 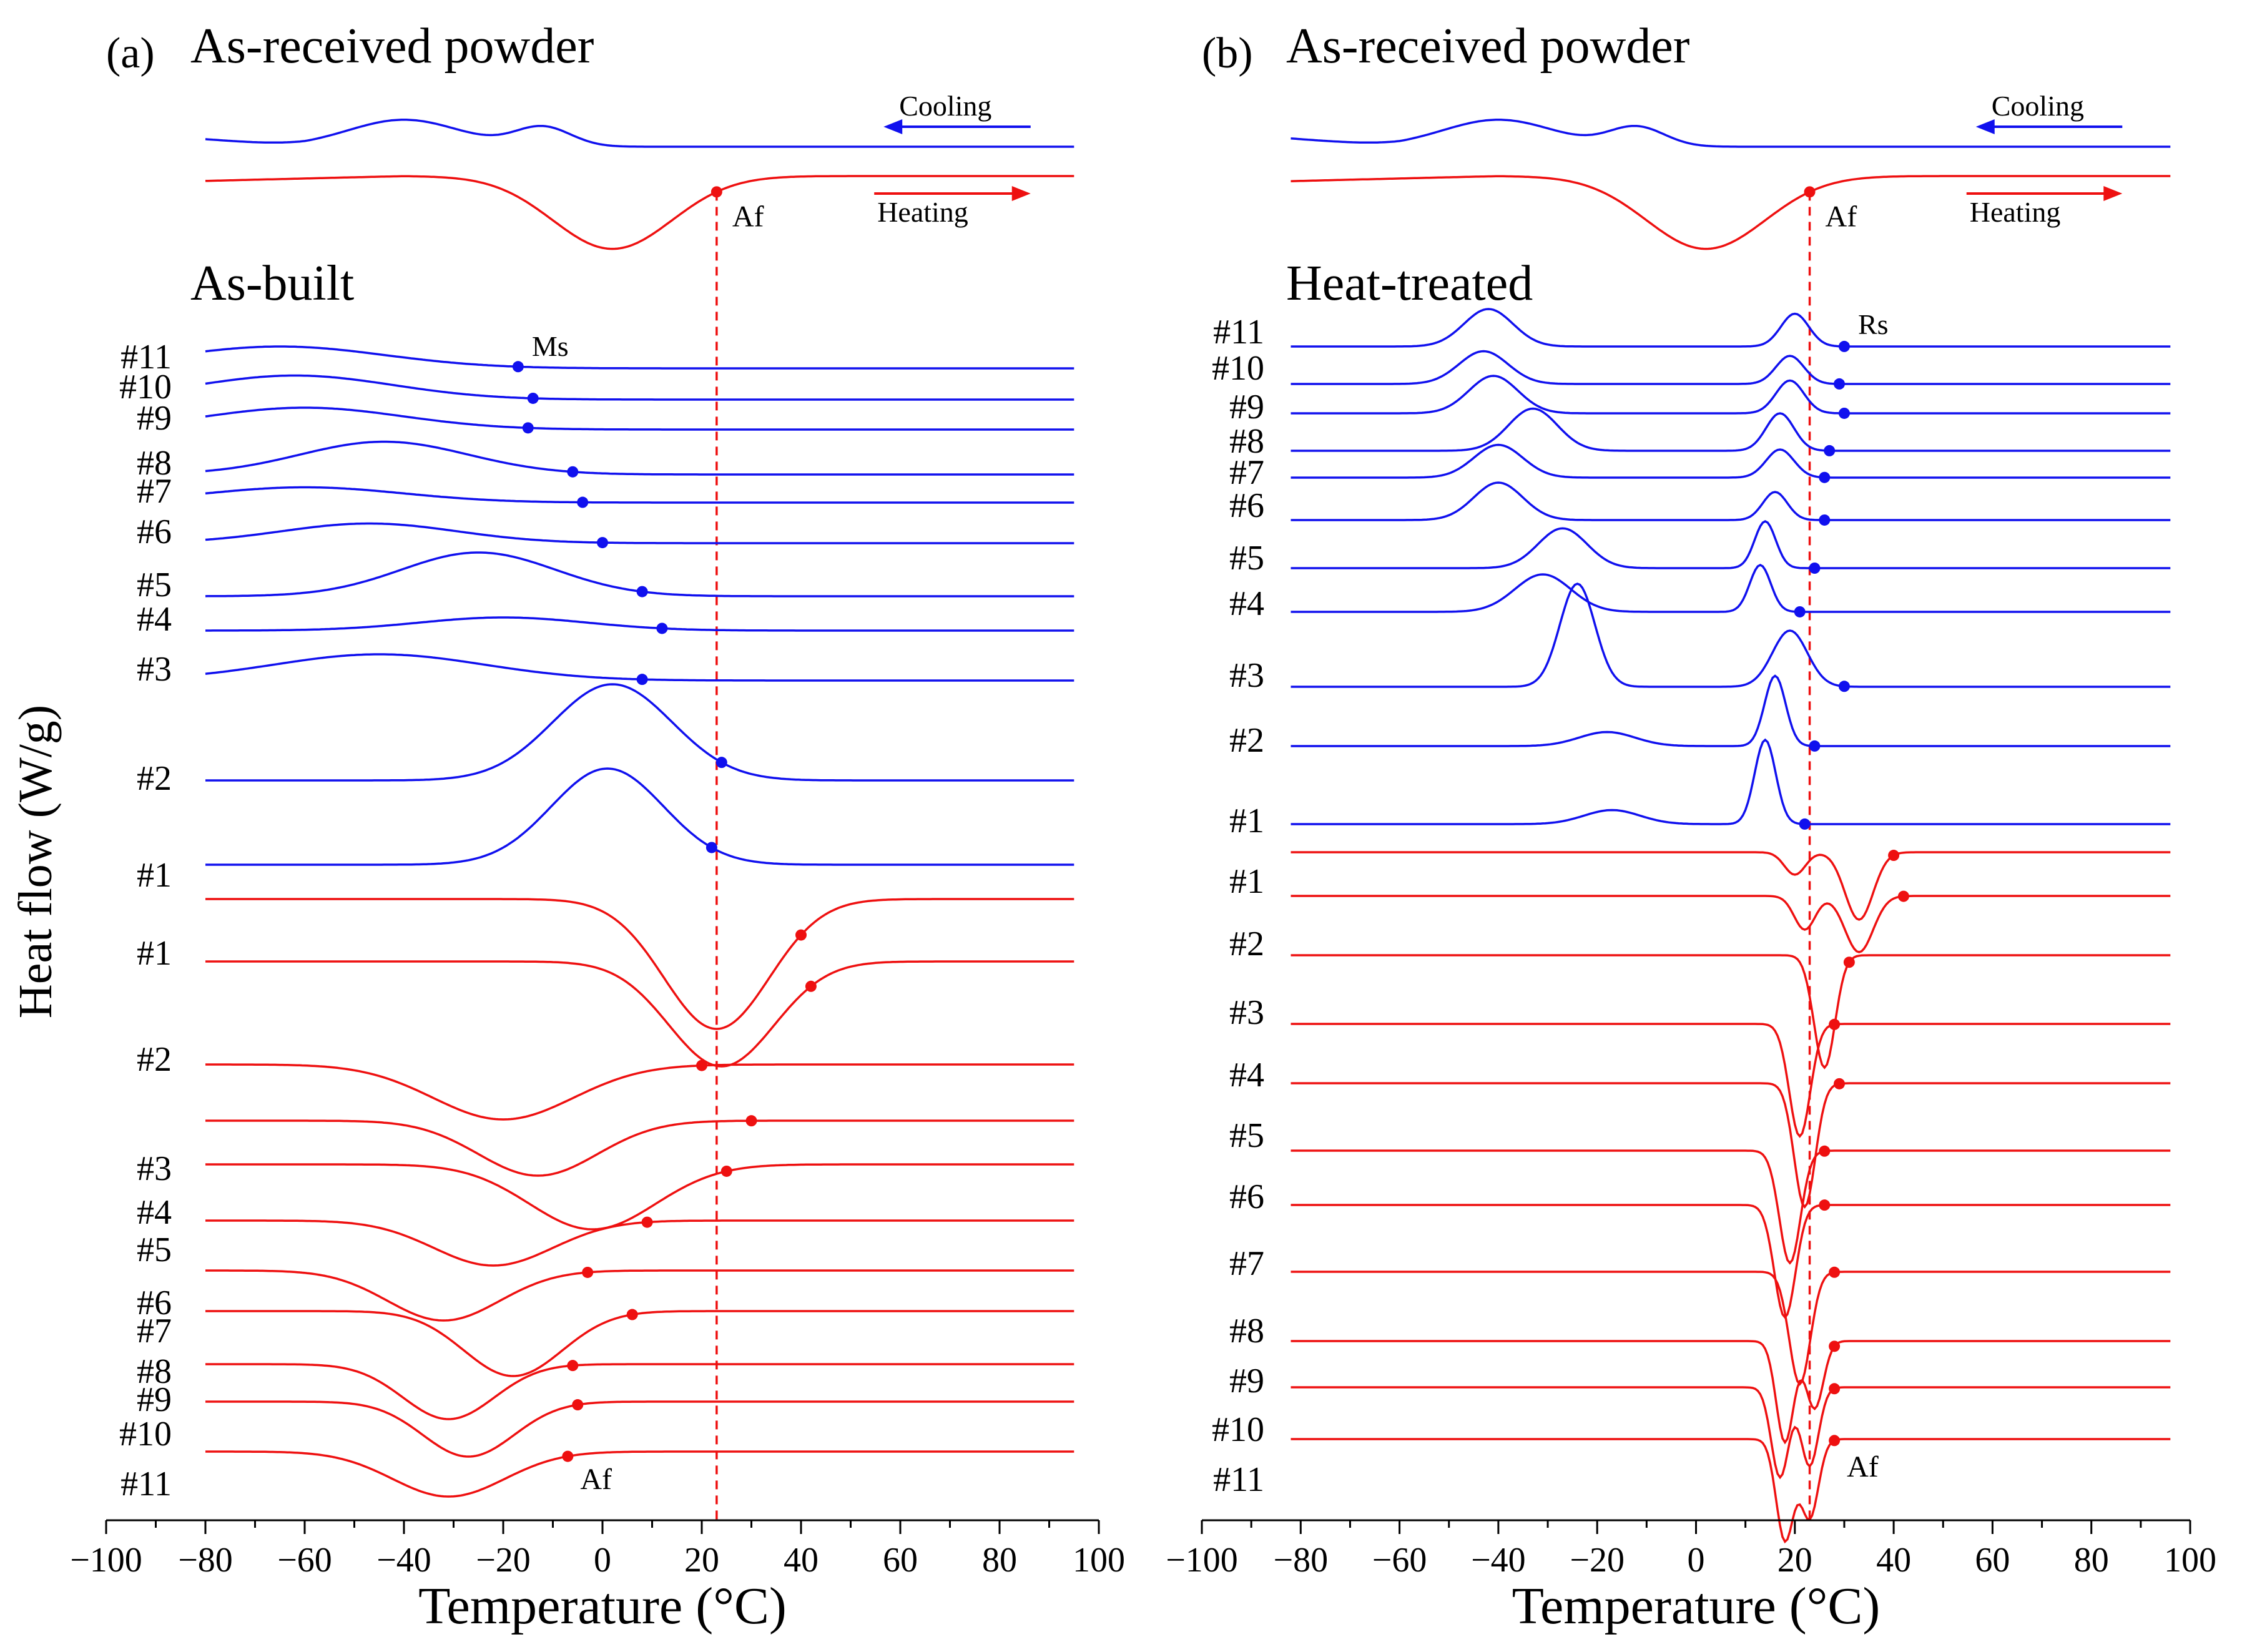 What do you see at coordinates (154, 778) in the screenshot?
I see `cooling-series-label: #2` at bounding box center [154, 778].